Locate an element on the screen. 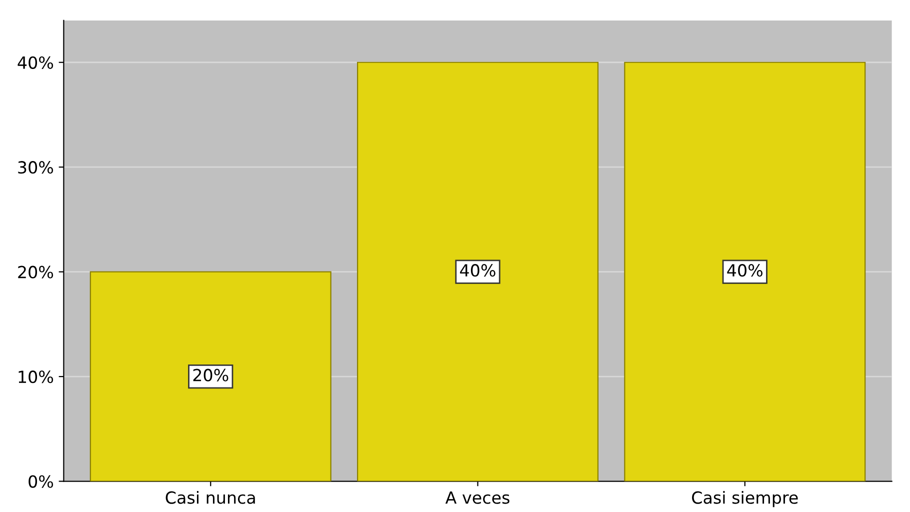 The height and width of the screenshot is (512, 910). y-tick-label: 10% is located at coordinates (36, 377).